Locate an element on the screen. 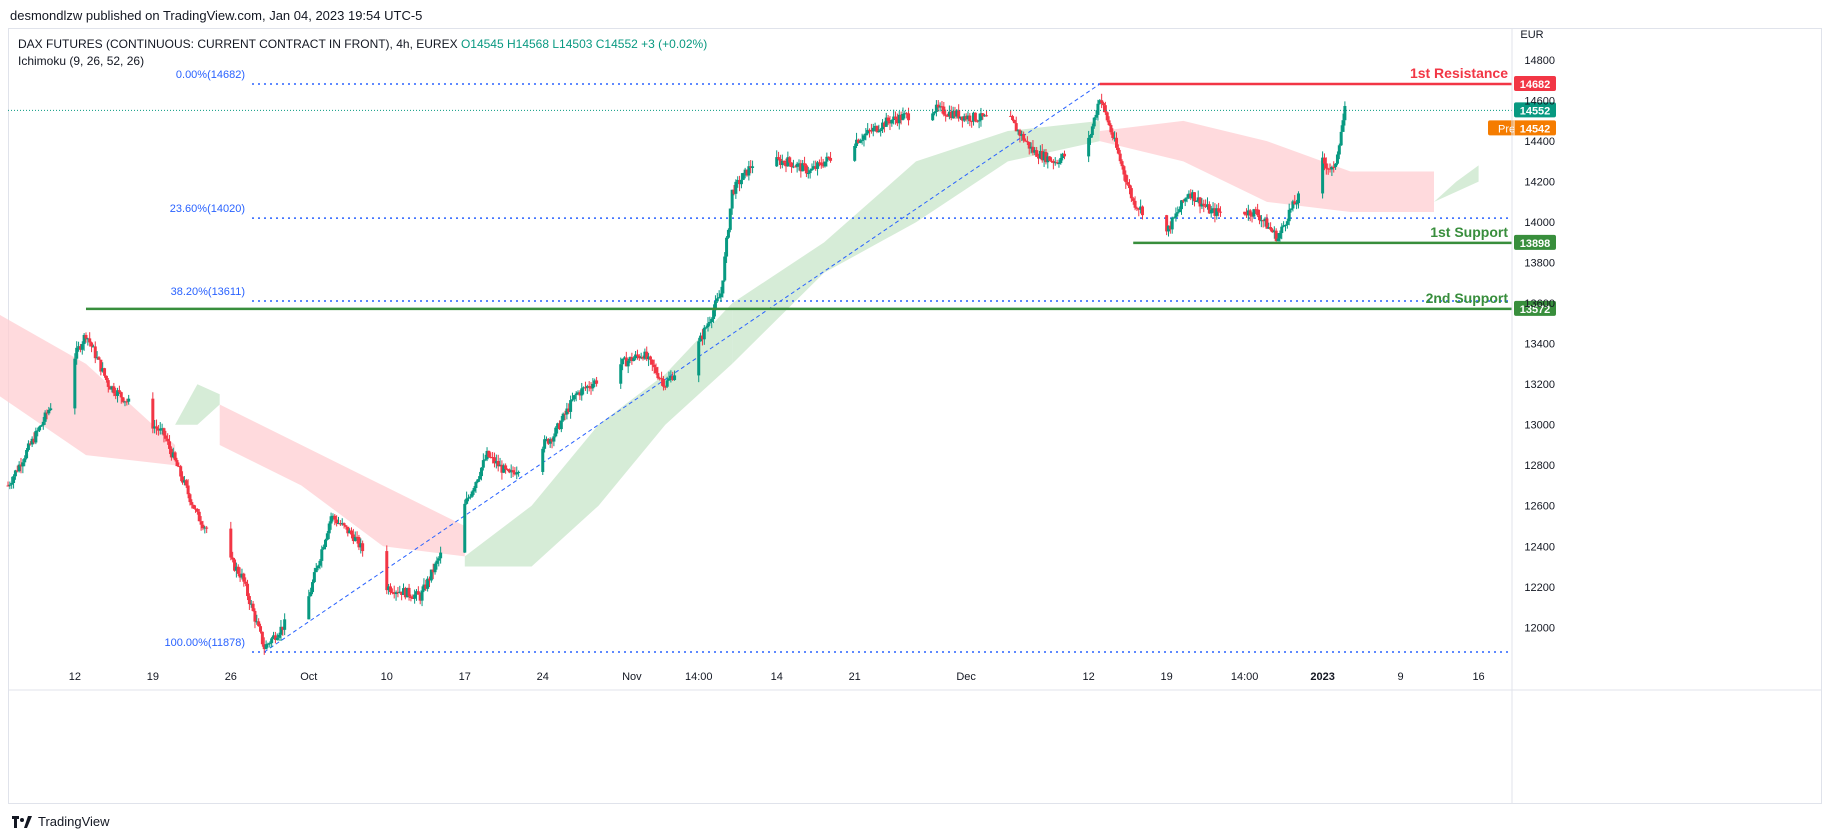 Image resolution: width=1832 pixels, height=840 pixels. last-price-tag is located at coordinates (1535, 110).